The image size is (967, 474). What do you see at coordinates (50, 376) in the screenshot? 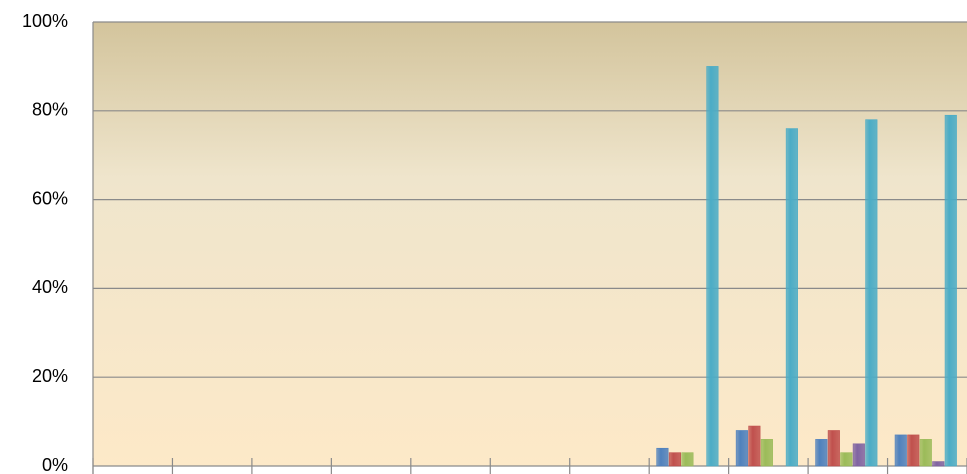
I see `y-tick-label: 20%` at bounding box center [50, 376].